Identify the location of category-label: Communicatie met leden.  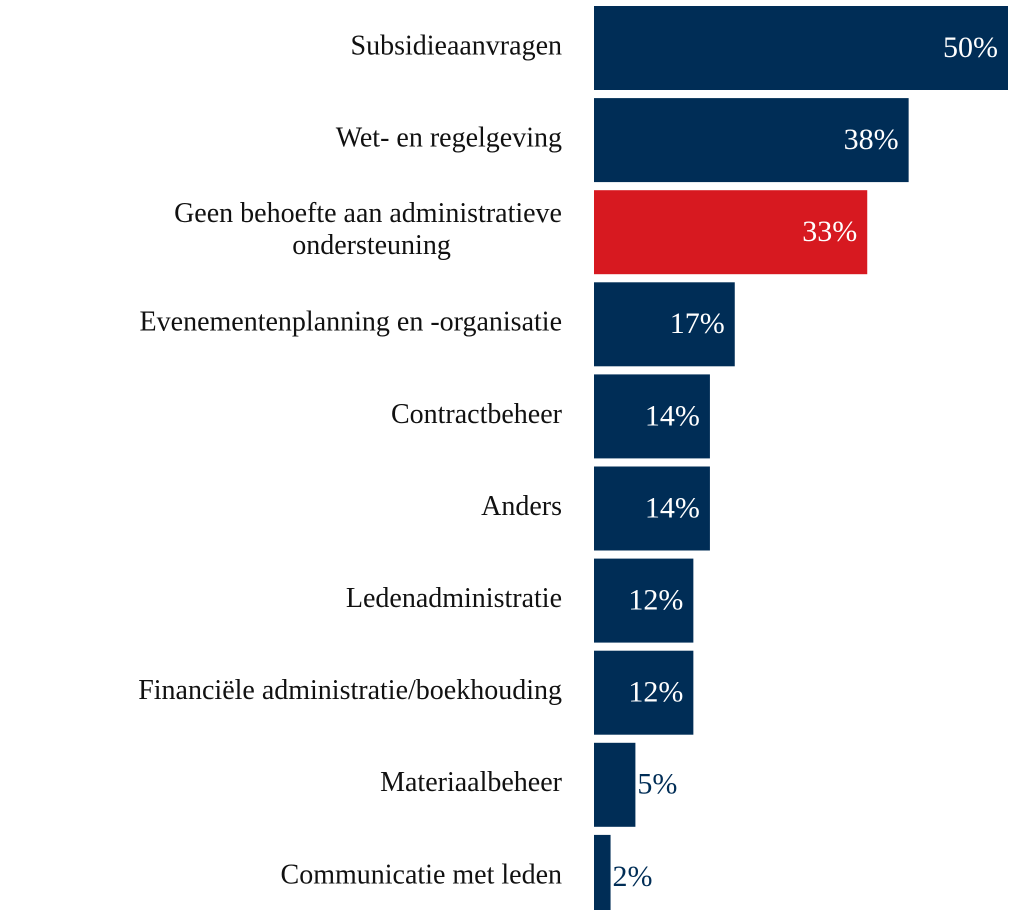
(421, 874).